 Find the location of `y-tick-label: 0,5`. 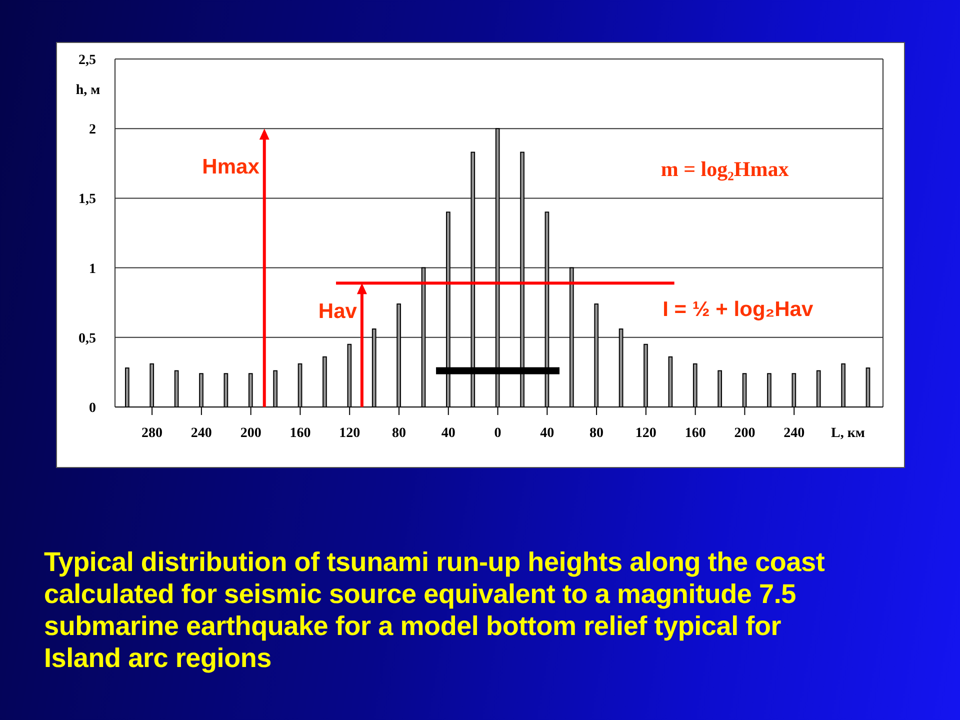

y-tick-label: 0,5 is located at coordinates (87, 338).